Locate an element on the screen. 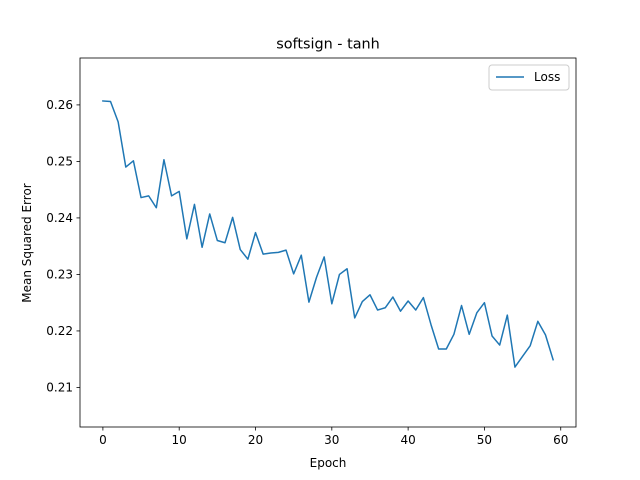  legend-label-loss: Loss is located at coordinates (547, 77).